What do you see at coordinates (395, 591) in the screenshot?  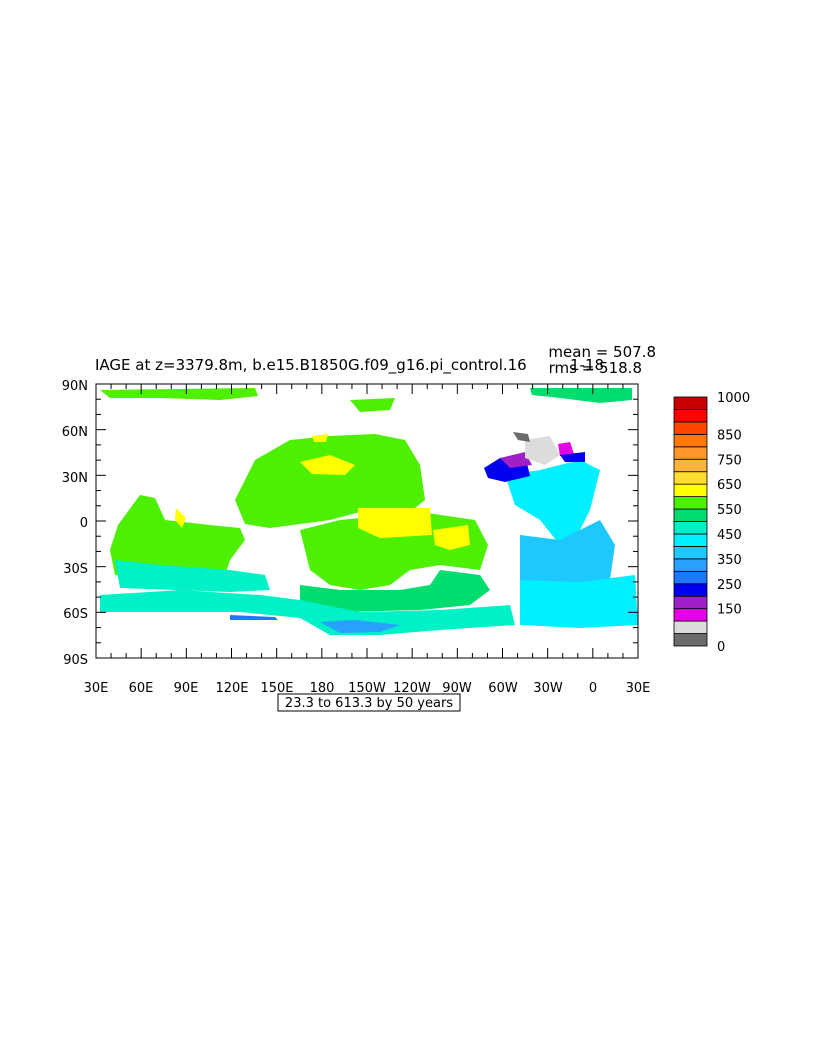 I see `region-south-pacific` at bounding box center [395, 591].